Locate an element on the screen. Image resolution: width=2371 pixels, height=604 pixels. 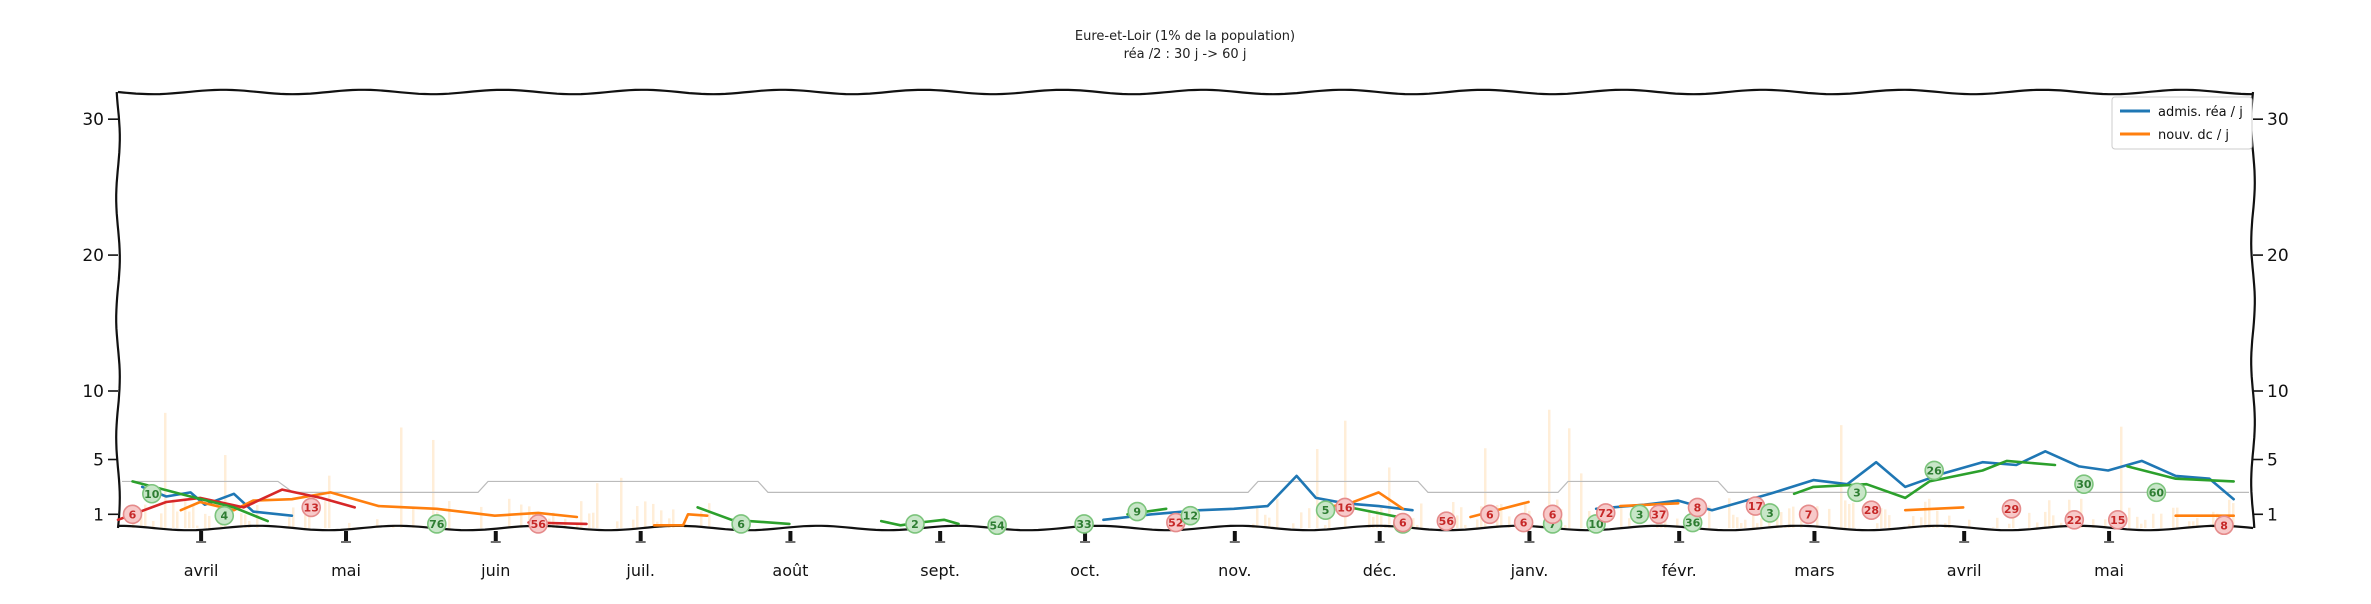
chart-subtitle: réa /2 : 30 j -> 60 j is located at coordinates (1185, 54).